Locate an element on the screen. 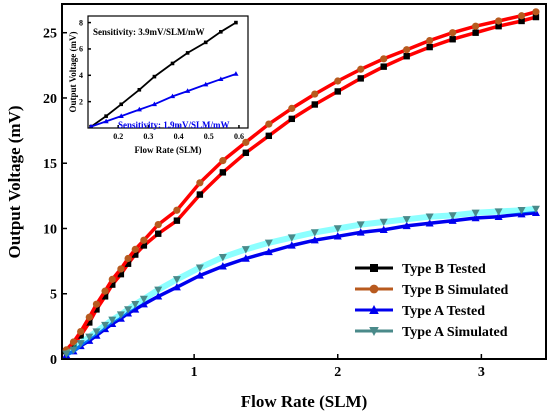 This screenshot has width=550, height=416. main-y-tick-label: 10 is located at coordinates (50, 229).